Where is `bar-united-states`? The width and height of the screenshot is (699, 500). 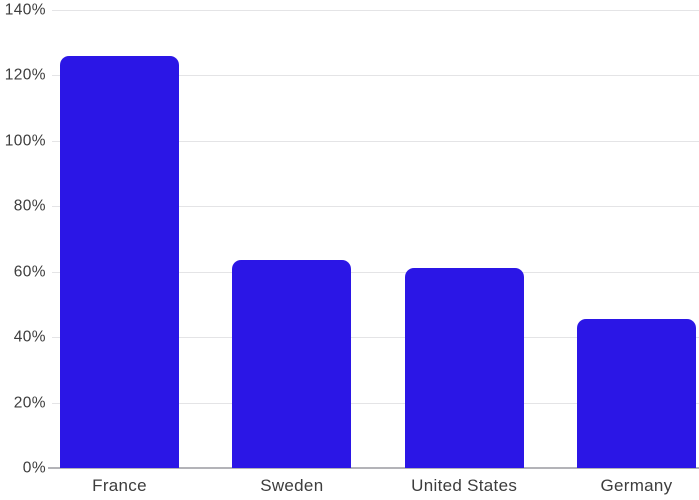
bar-united-states is located at coordinates (464, 368).